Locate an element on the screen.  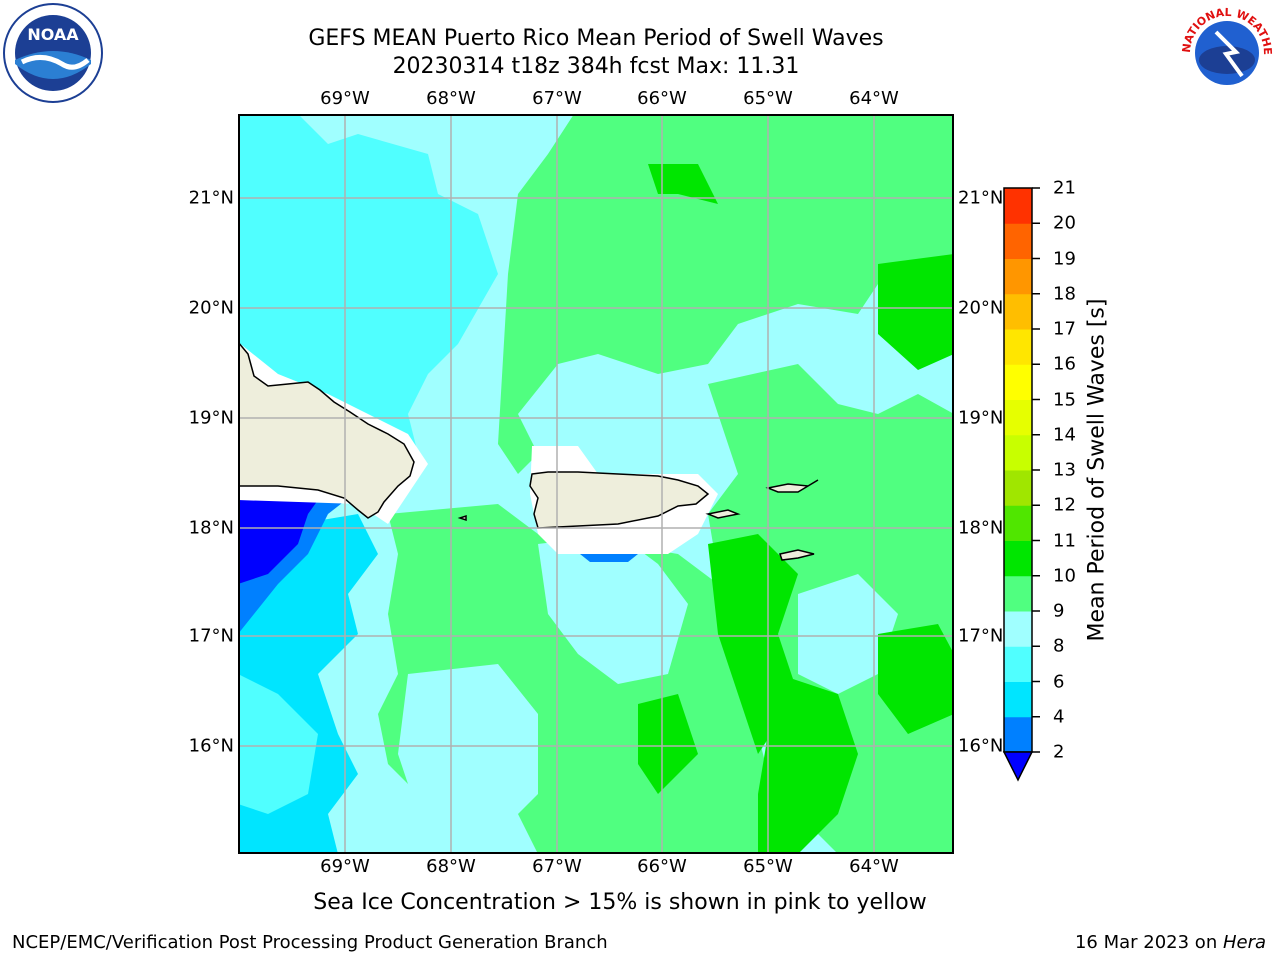
field-green-north is located at coordinates (726, 294).